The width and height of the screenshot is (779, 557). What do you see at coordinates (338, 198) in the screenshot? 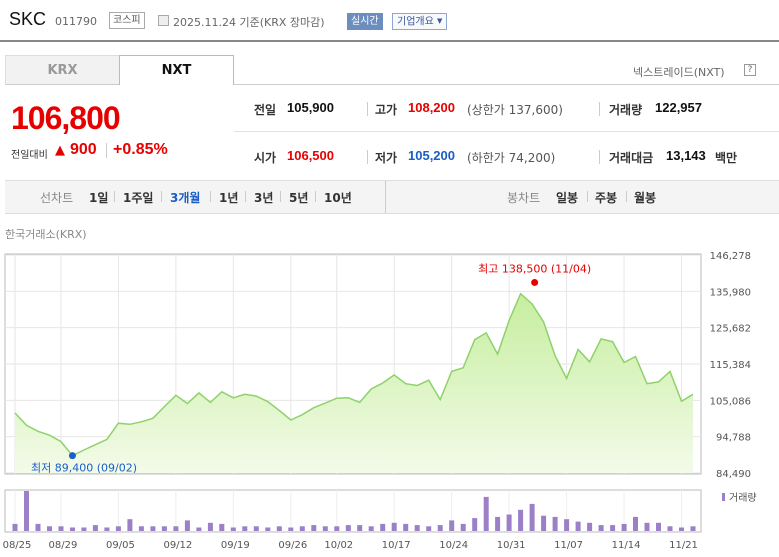
I see `period-10y: 10년` at bounding box center [338, 198].